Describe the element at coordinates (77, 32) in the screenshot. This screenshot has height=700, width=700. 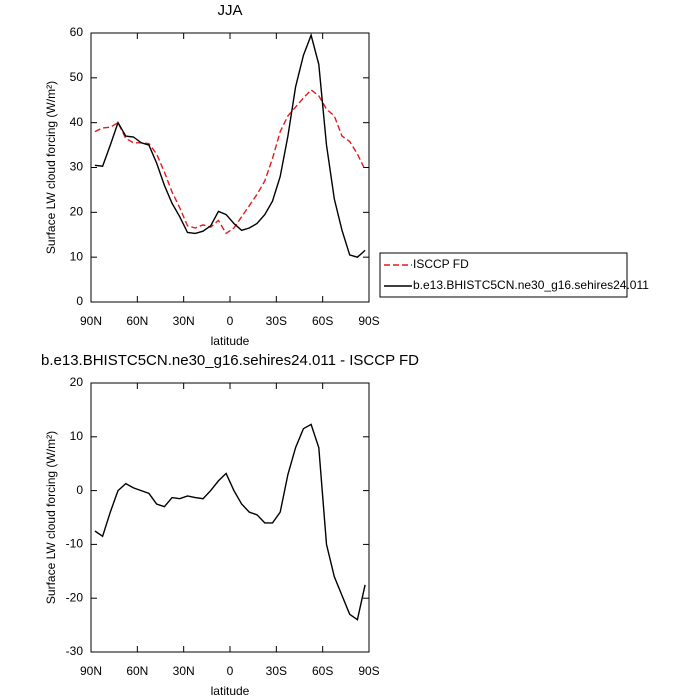
I see `y-tick-label: 60` at that location.